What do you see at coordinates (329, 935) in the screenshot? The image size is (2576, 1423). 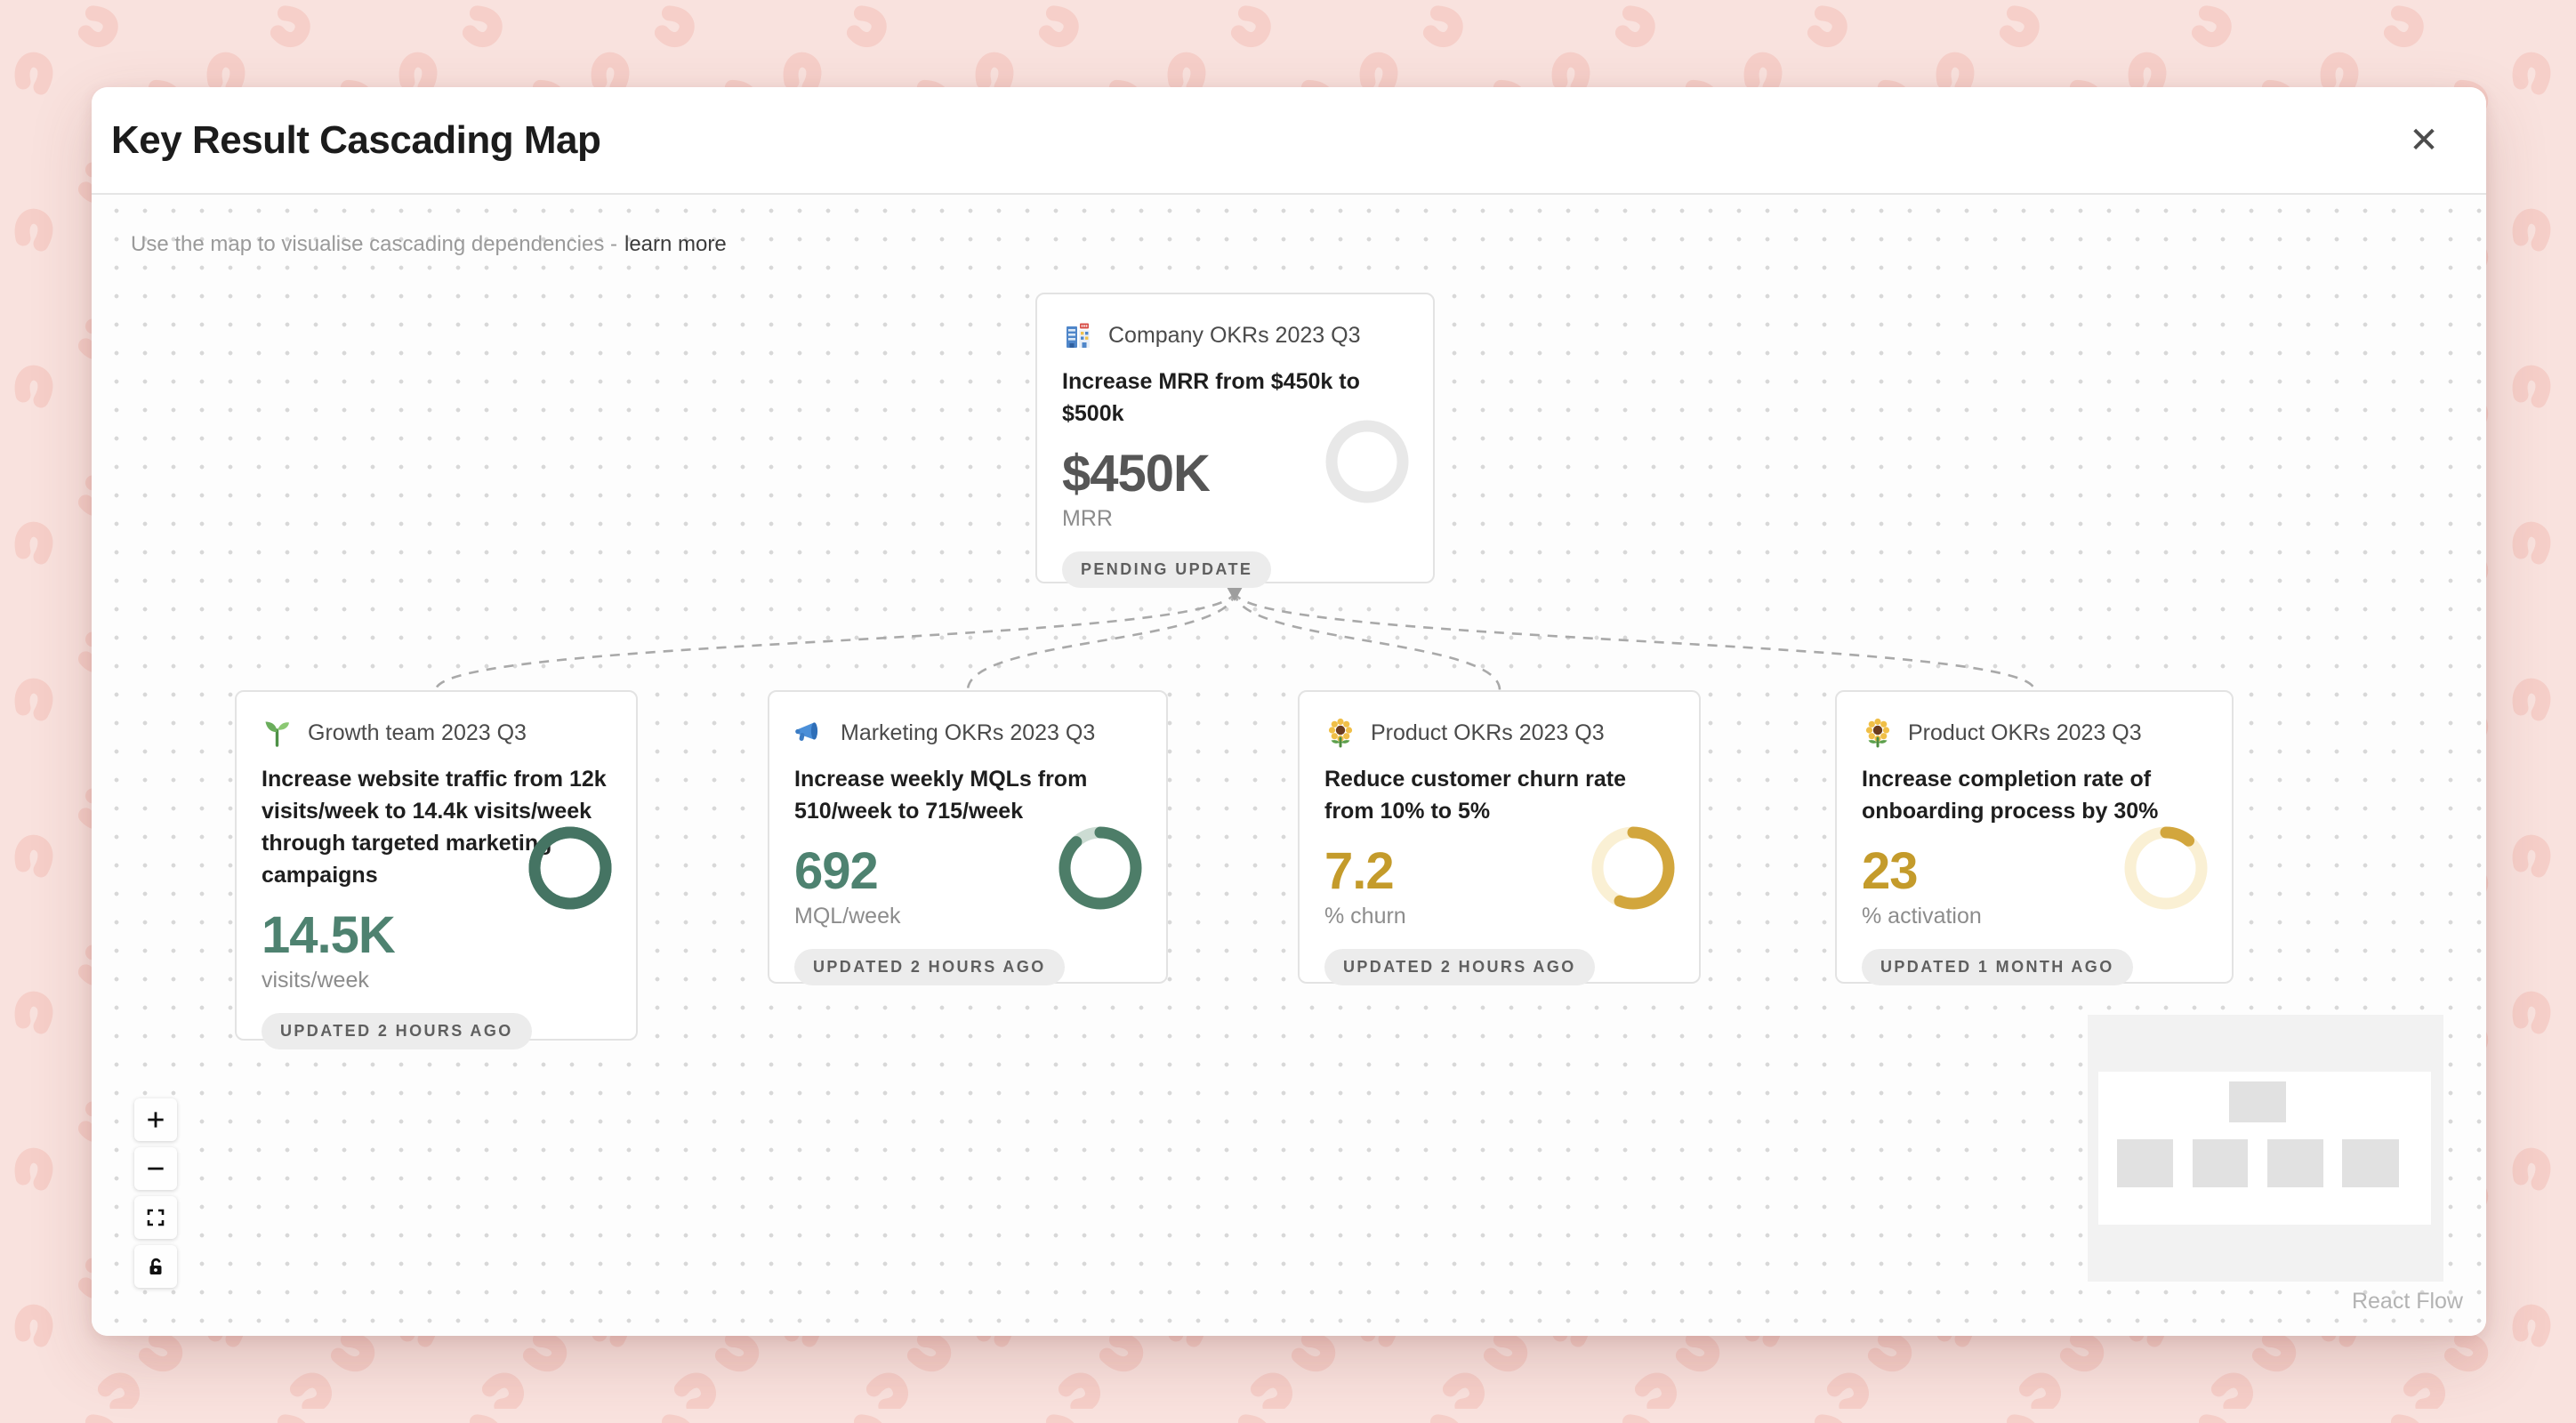 I see `metric-value: 14.5K` at bounding box center [329, 935].